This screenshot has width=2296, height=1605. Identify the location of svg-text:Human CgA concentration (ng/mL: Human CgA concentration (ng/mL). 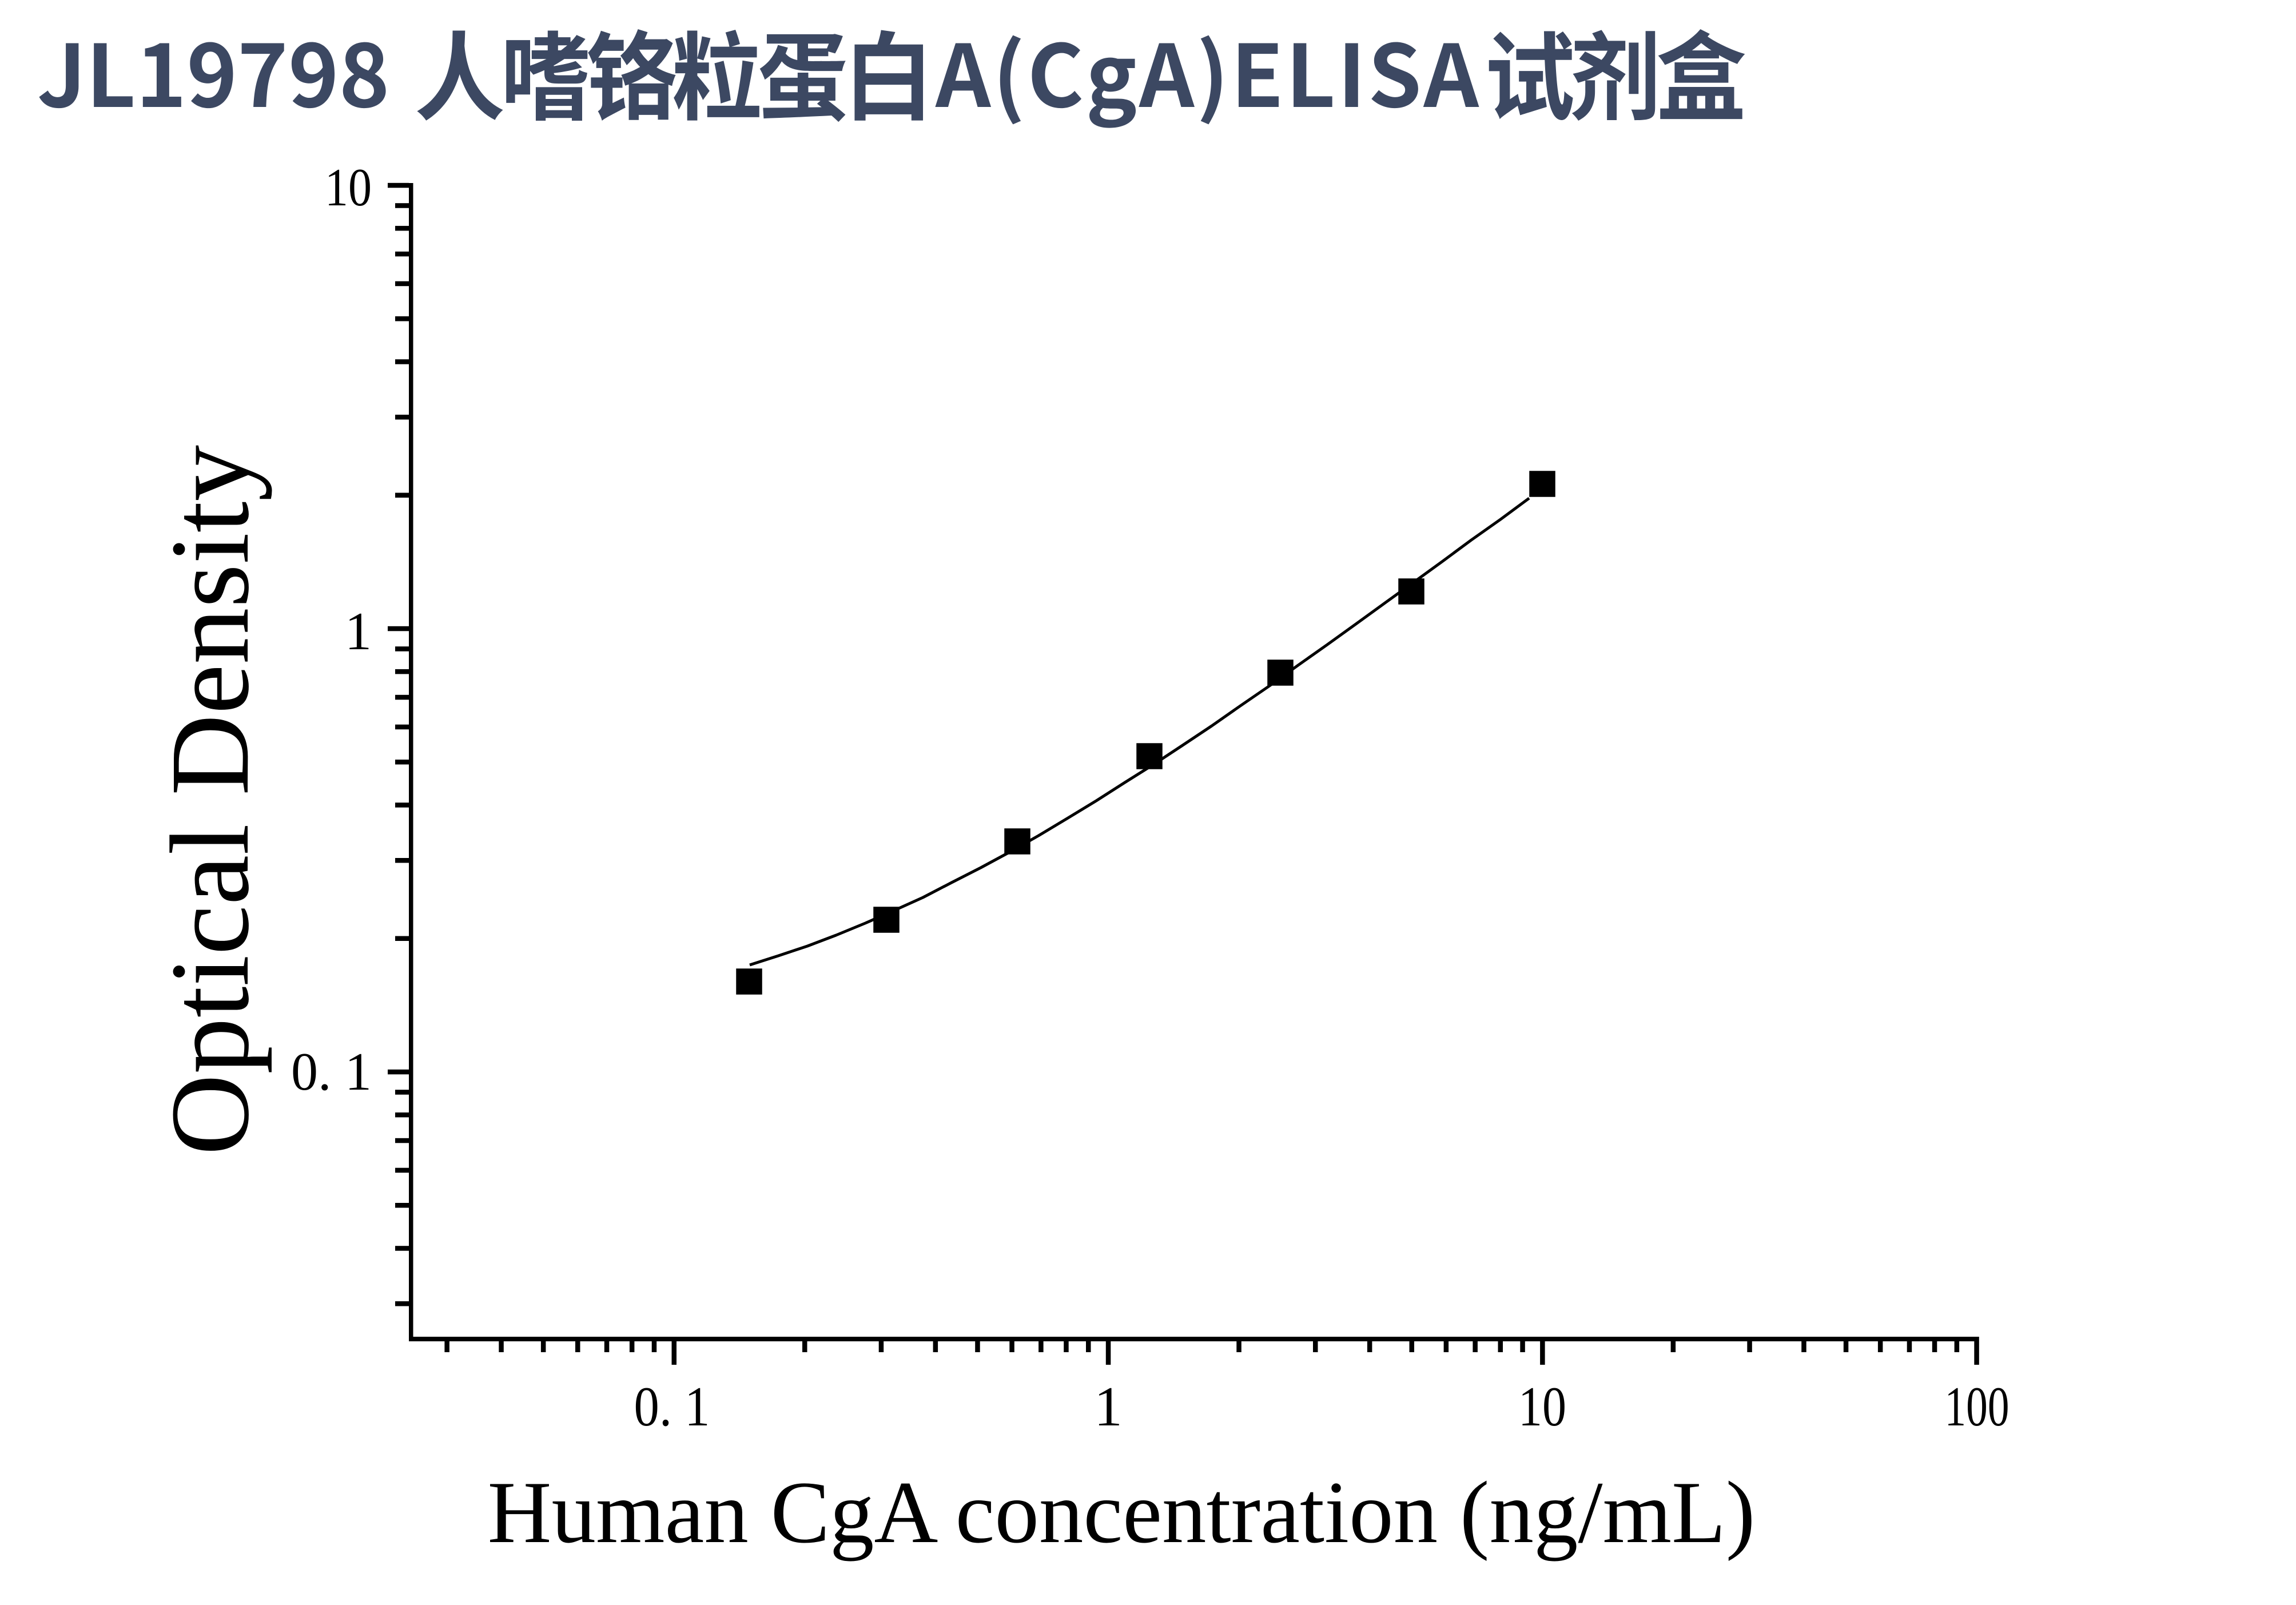
(1122, 1512).